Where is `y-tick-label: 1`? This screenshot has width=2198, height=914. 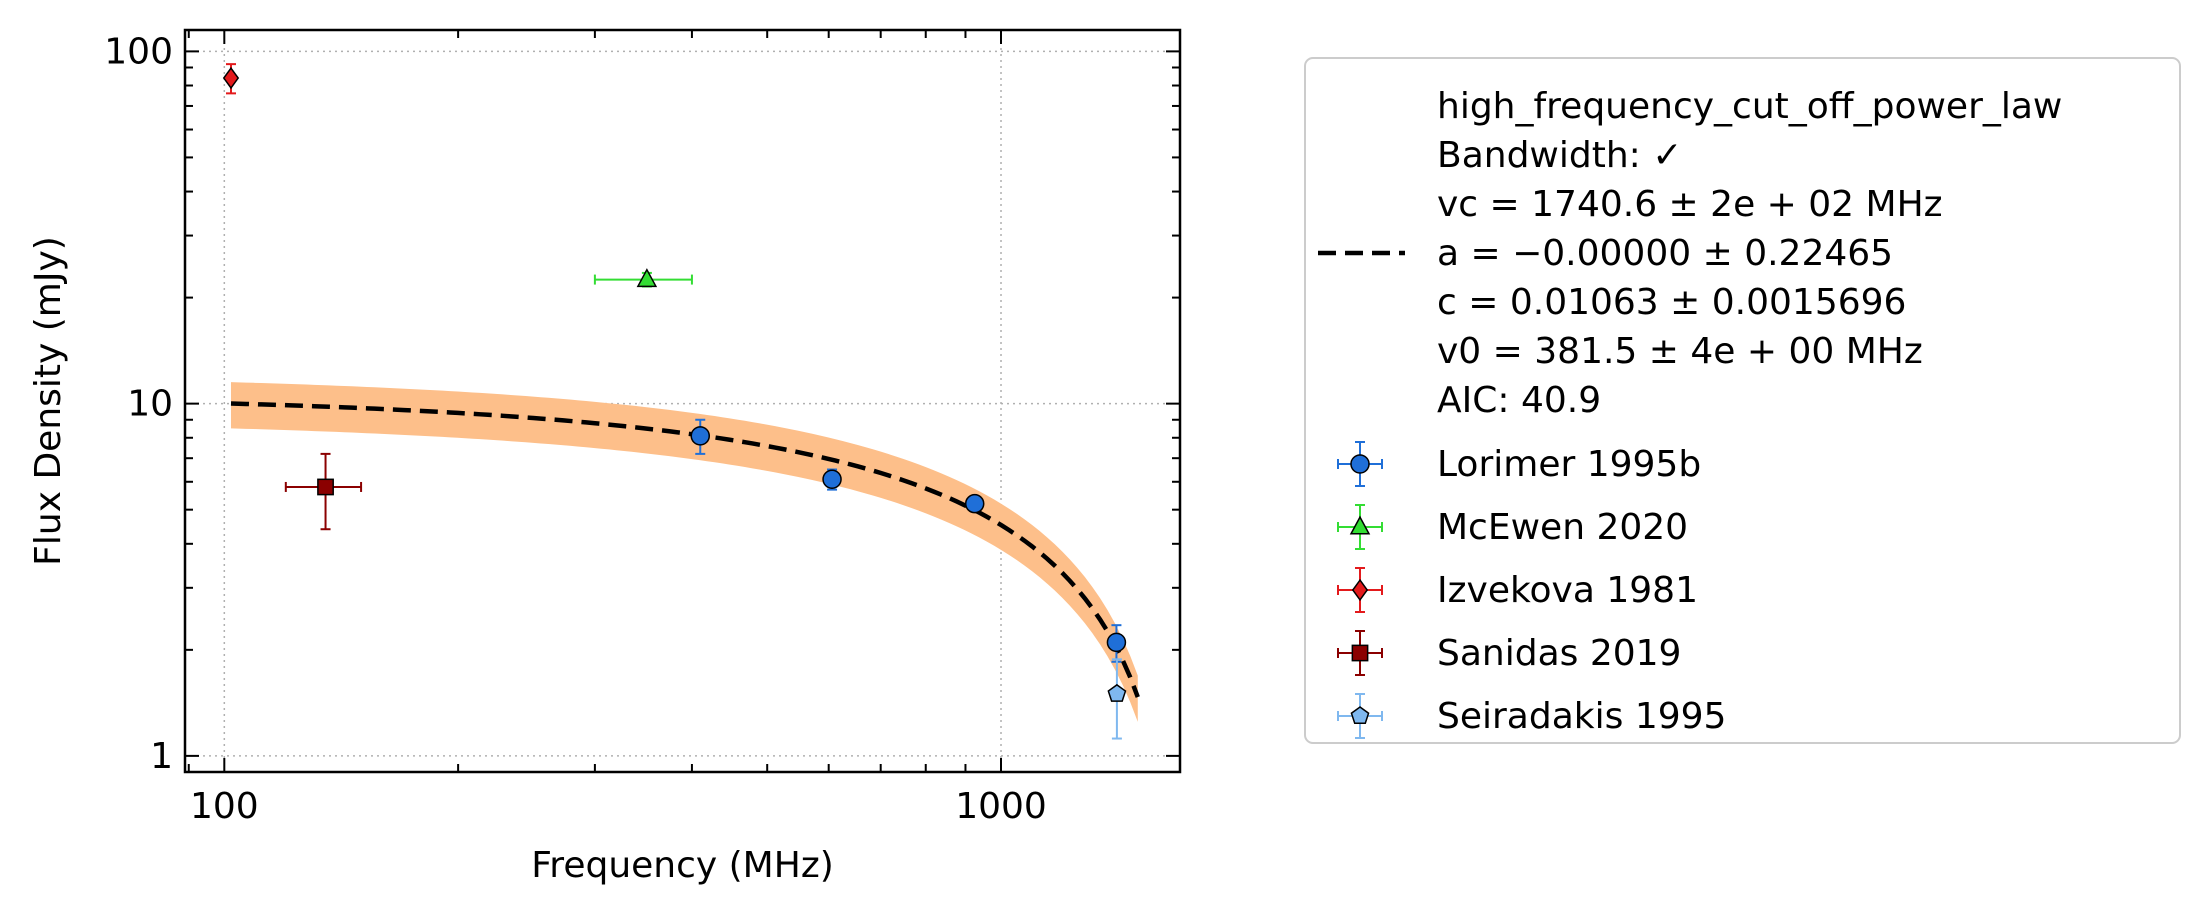
y-tick-label: 1 is located at coordinates (161, 756).